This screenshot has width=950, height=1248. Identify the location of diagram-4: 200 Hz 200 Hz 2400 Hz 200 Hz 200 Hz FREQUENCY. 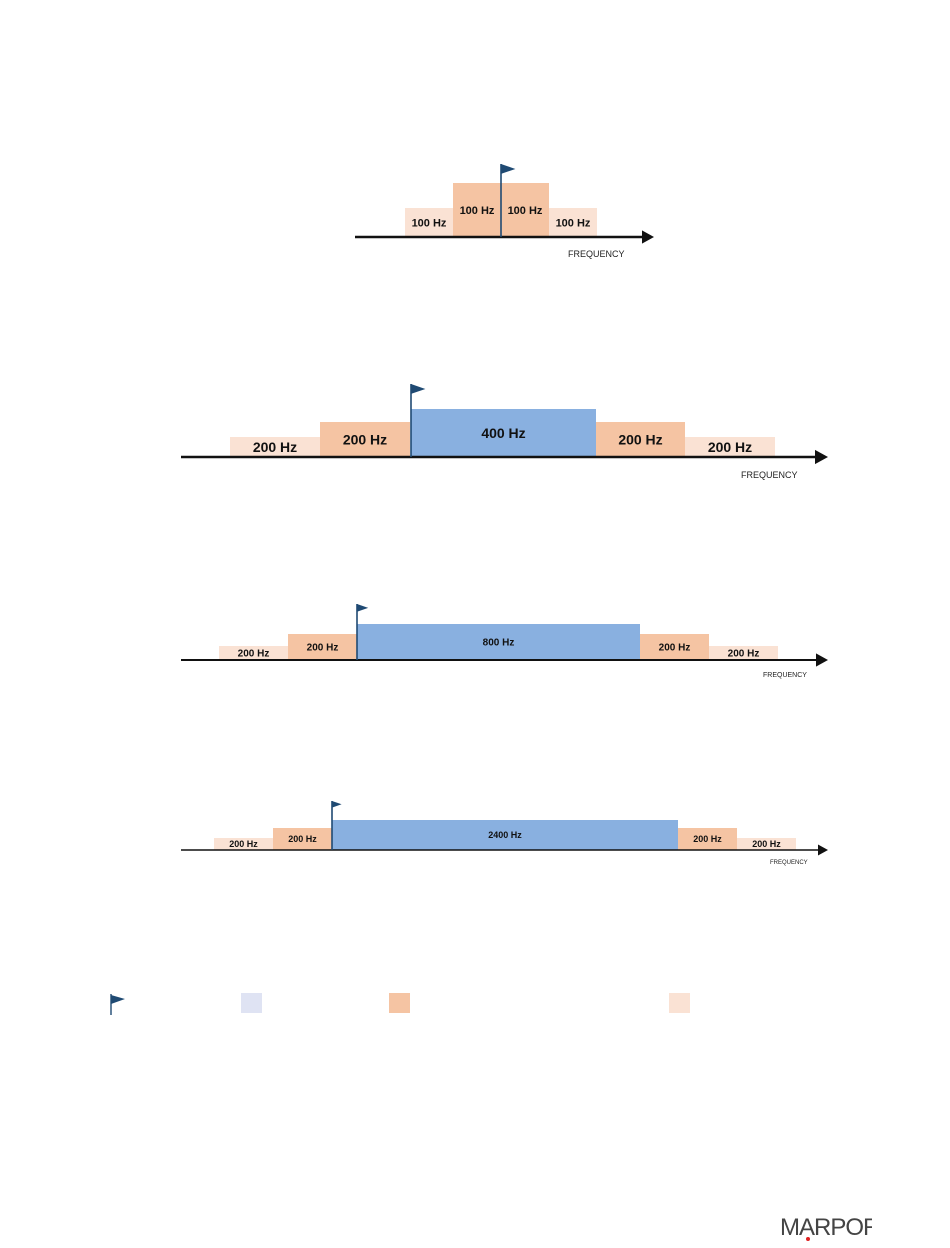
(504, 833).